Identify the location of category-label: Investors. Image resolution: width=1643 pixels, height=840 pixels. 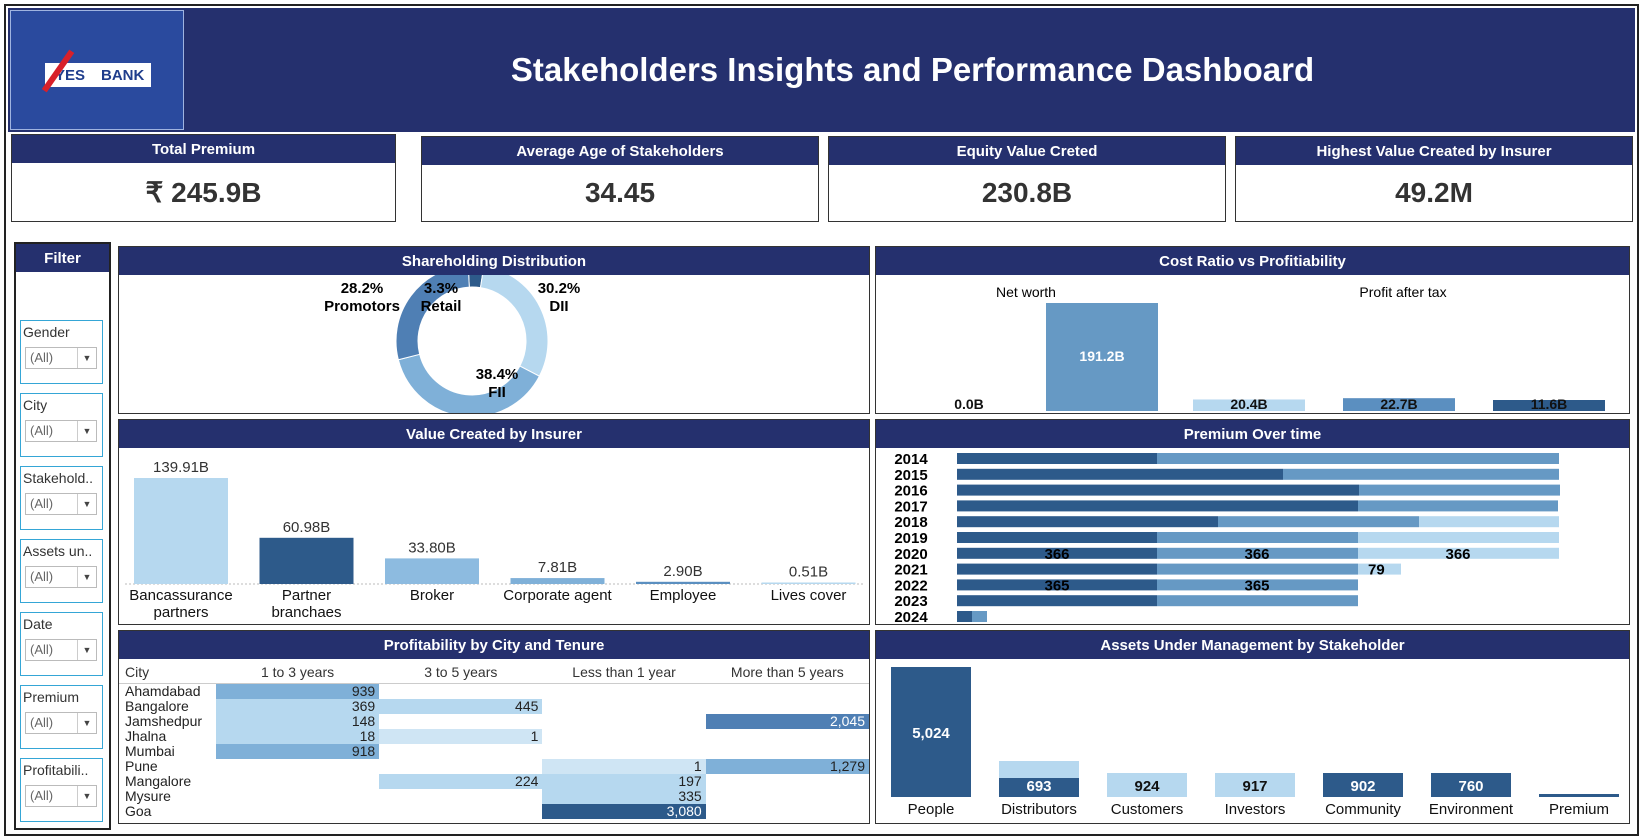
(1255, 809).